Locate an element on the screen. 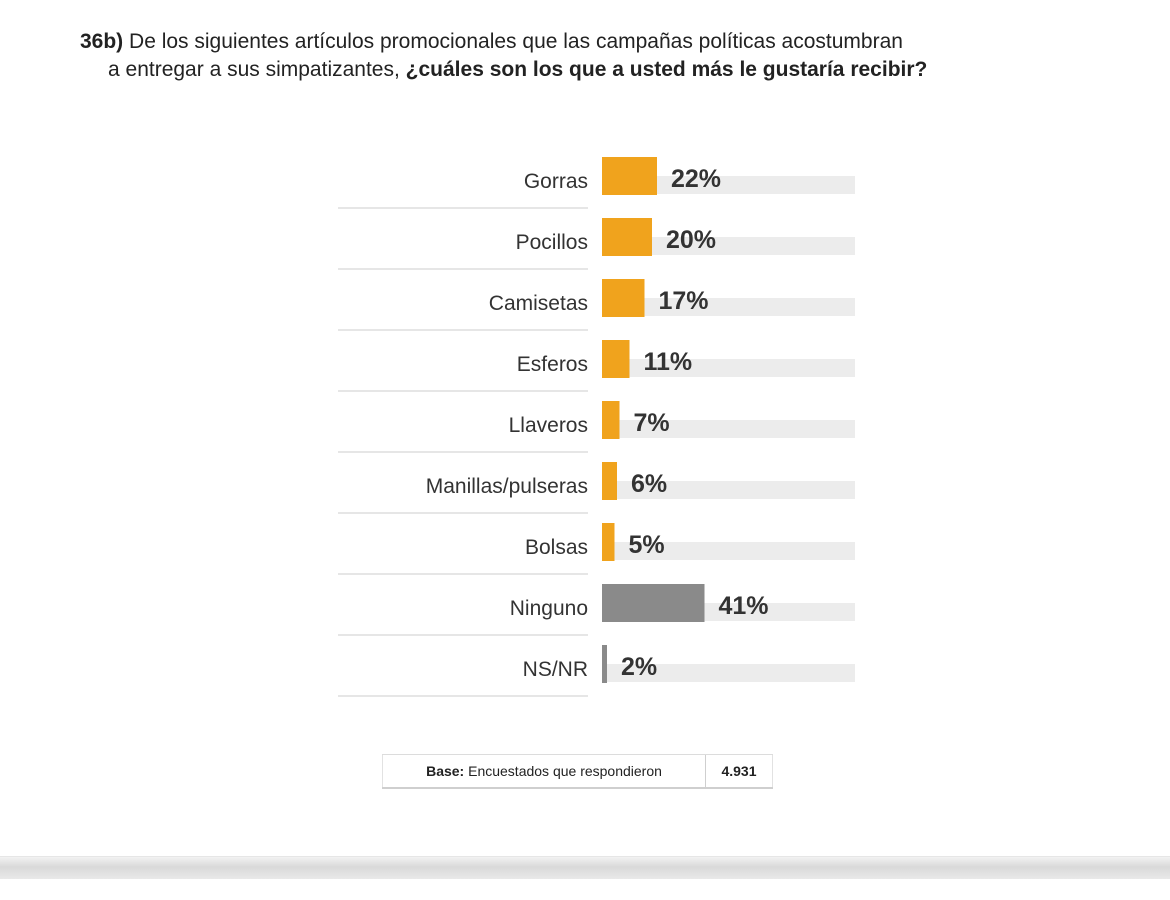  value-label: 2% is located at coordinates (639, 667).